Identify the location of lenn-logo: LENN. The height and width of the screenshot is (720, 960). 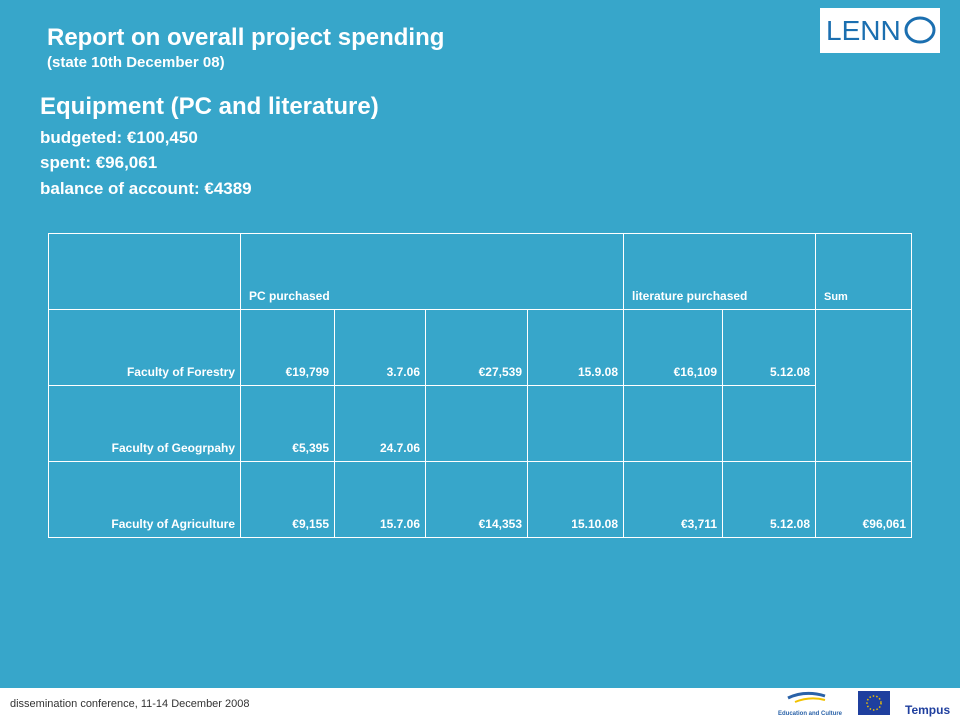
(880, 30).